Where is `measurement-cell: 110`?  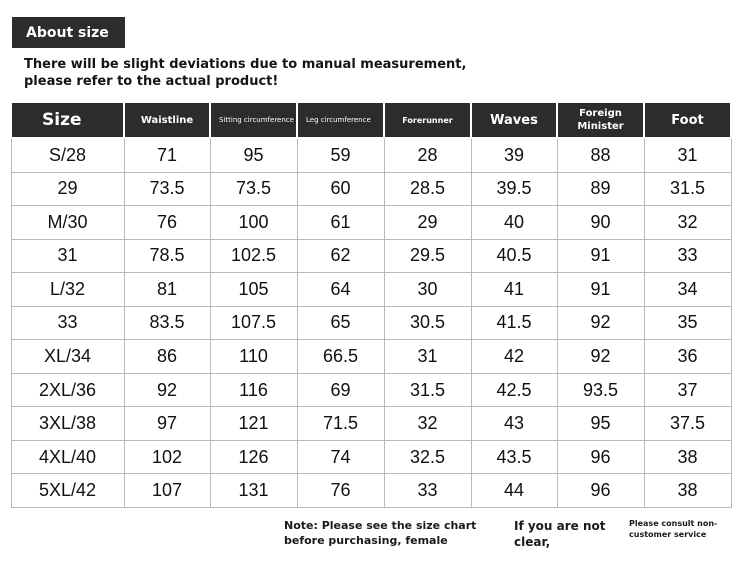 measurement-cell: 110 is located at coordinates (253, 356).